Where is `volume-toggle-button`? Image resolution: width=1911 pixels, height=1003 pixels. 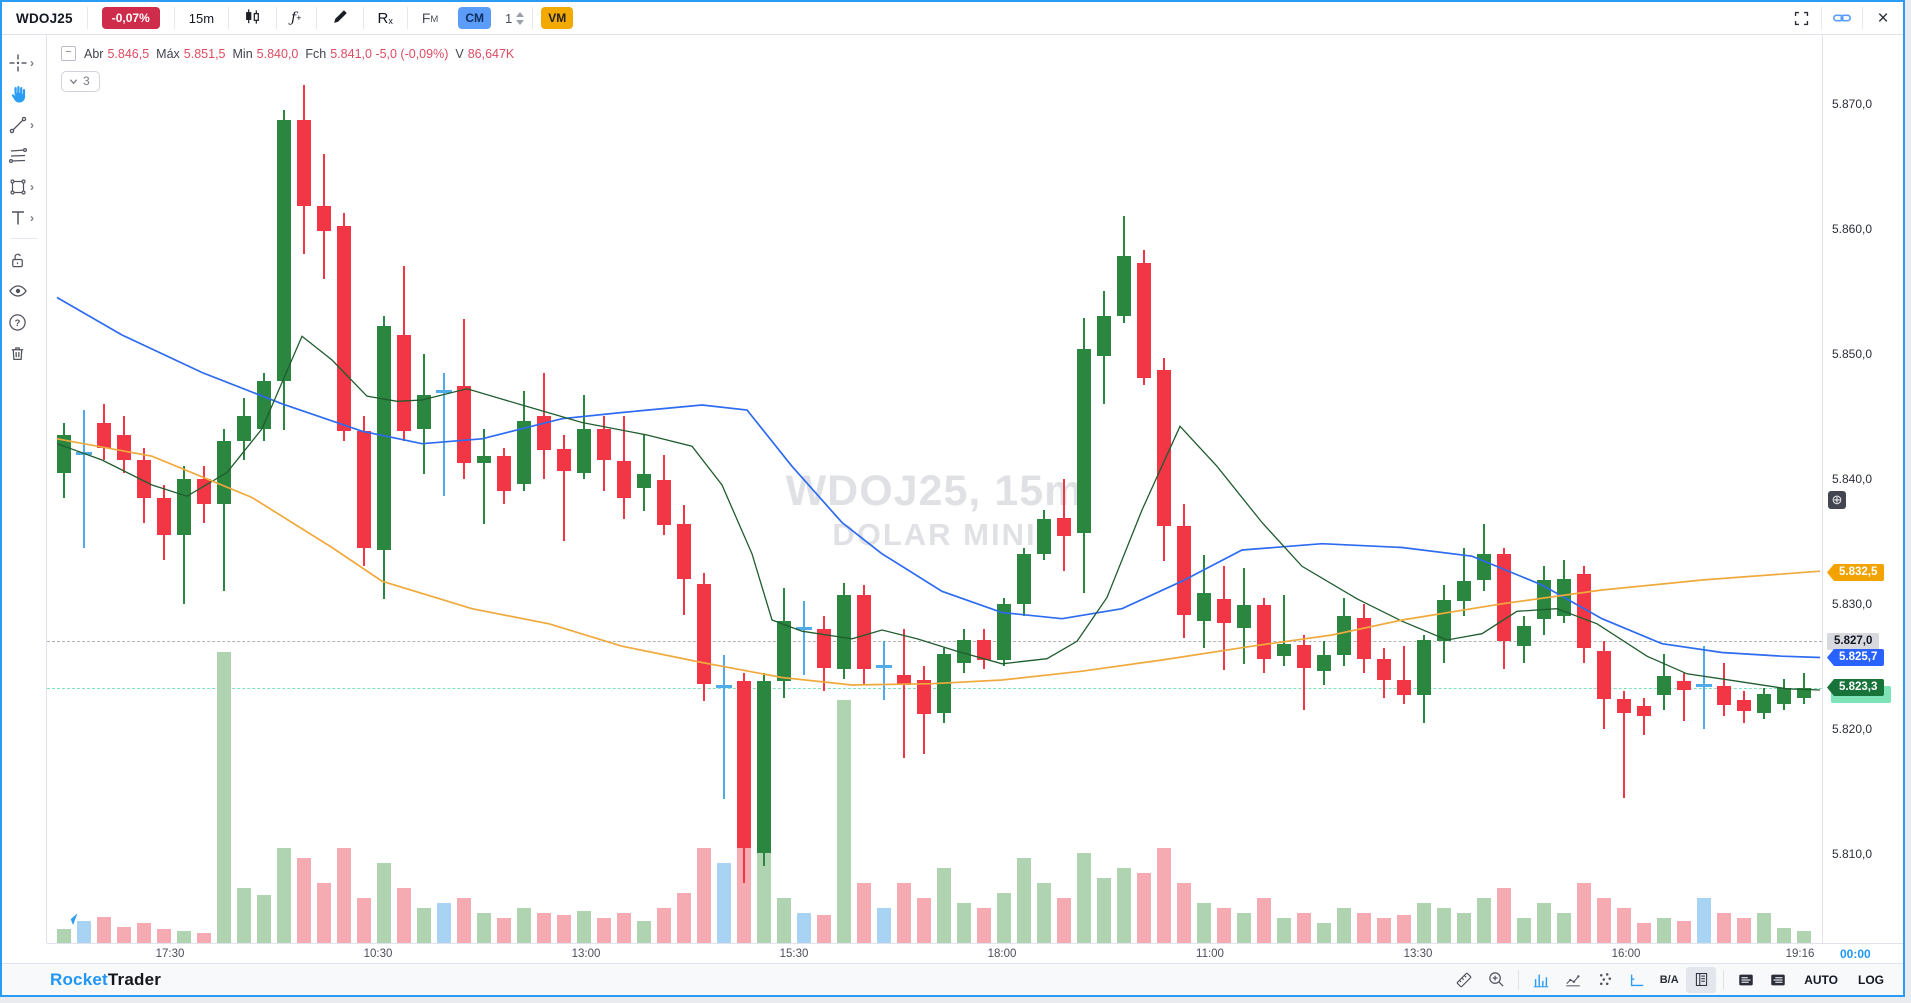
volume-toggle-button is located at coordinates (1541, 980).